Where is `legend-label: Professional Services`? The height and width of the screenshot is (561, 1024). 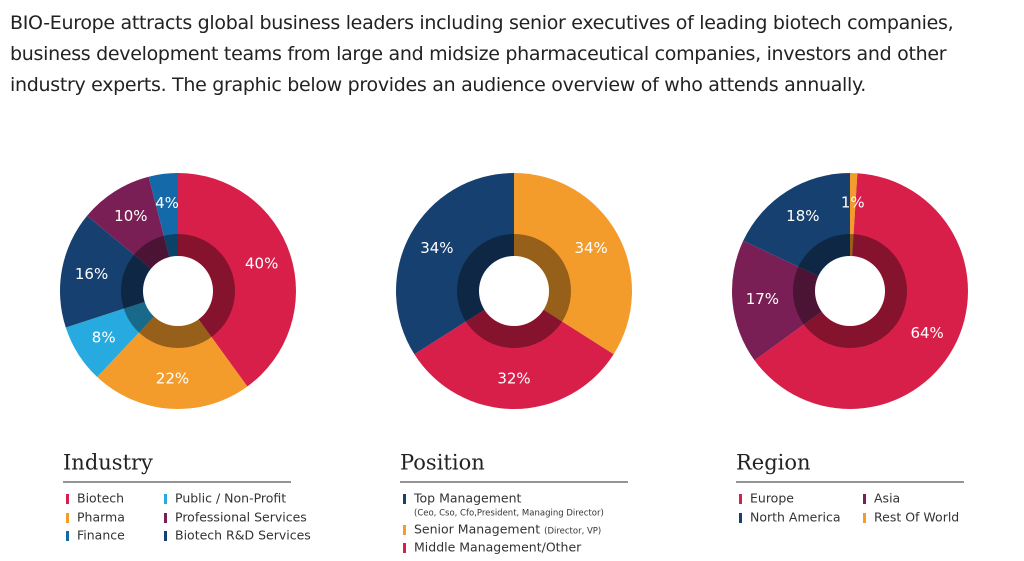
legend-label: Professional Services is located at coordinates (241, 517).